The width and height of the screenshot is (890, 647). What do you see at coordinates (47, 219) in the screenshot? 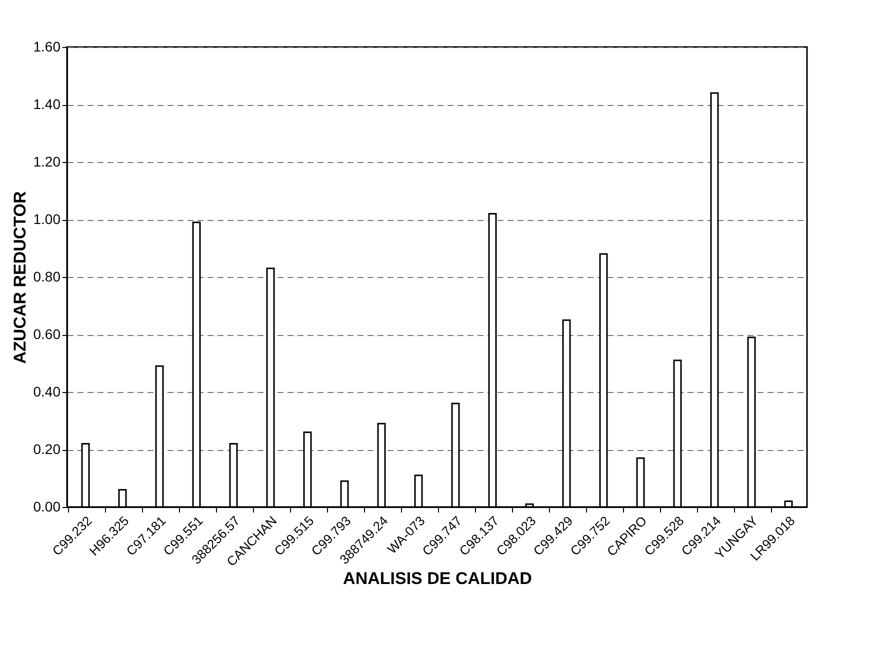
I see `y-tick-label: 1.00` at bounding box center [47, 219].